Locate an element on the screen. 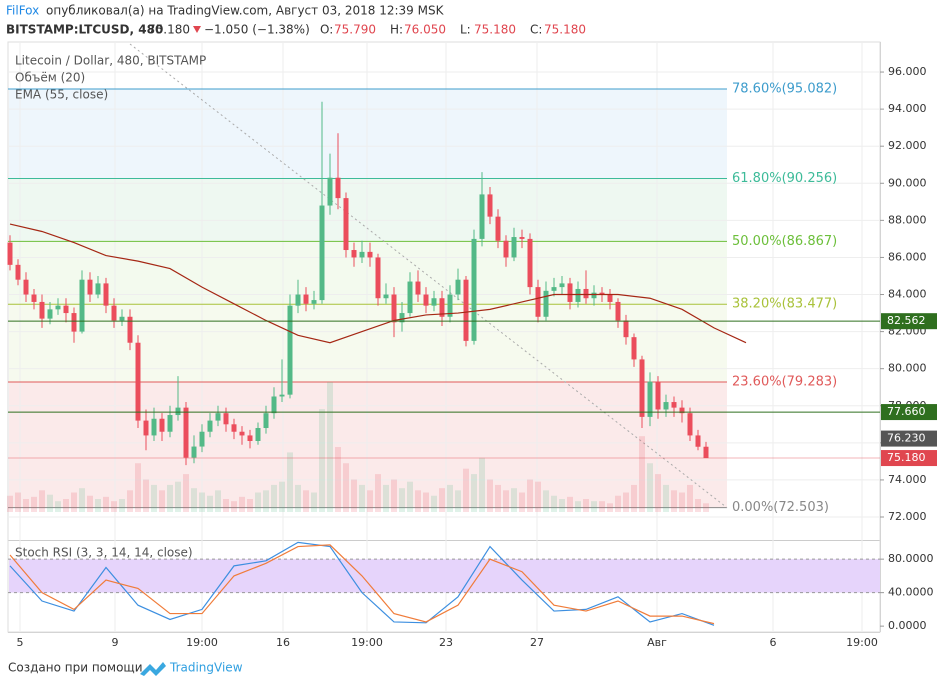  last-price: 75.180 is located at coordinates (169, 30).